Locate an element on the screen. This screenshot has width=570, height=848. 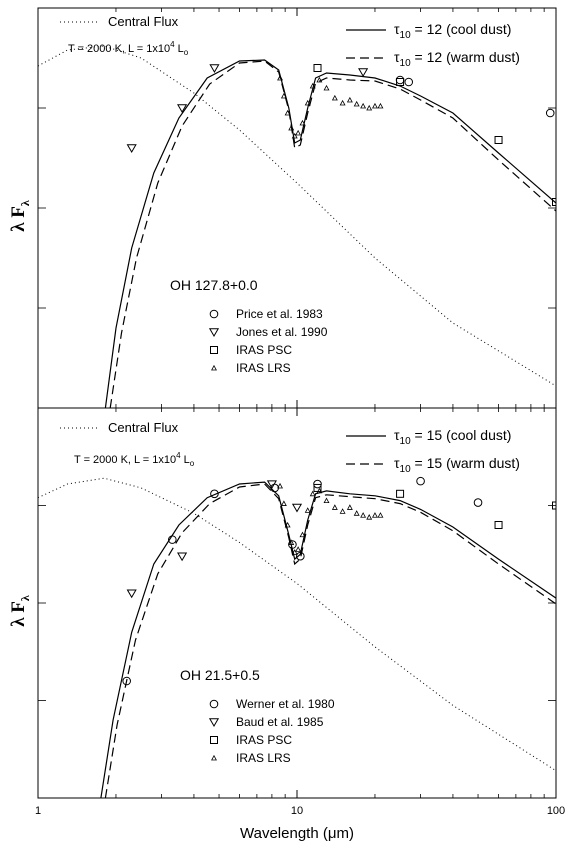
x-axis-label: Wavelength (μm) is located at coordinates (297, 833).